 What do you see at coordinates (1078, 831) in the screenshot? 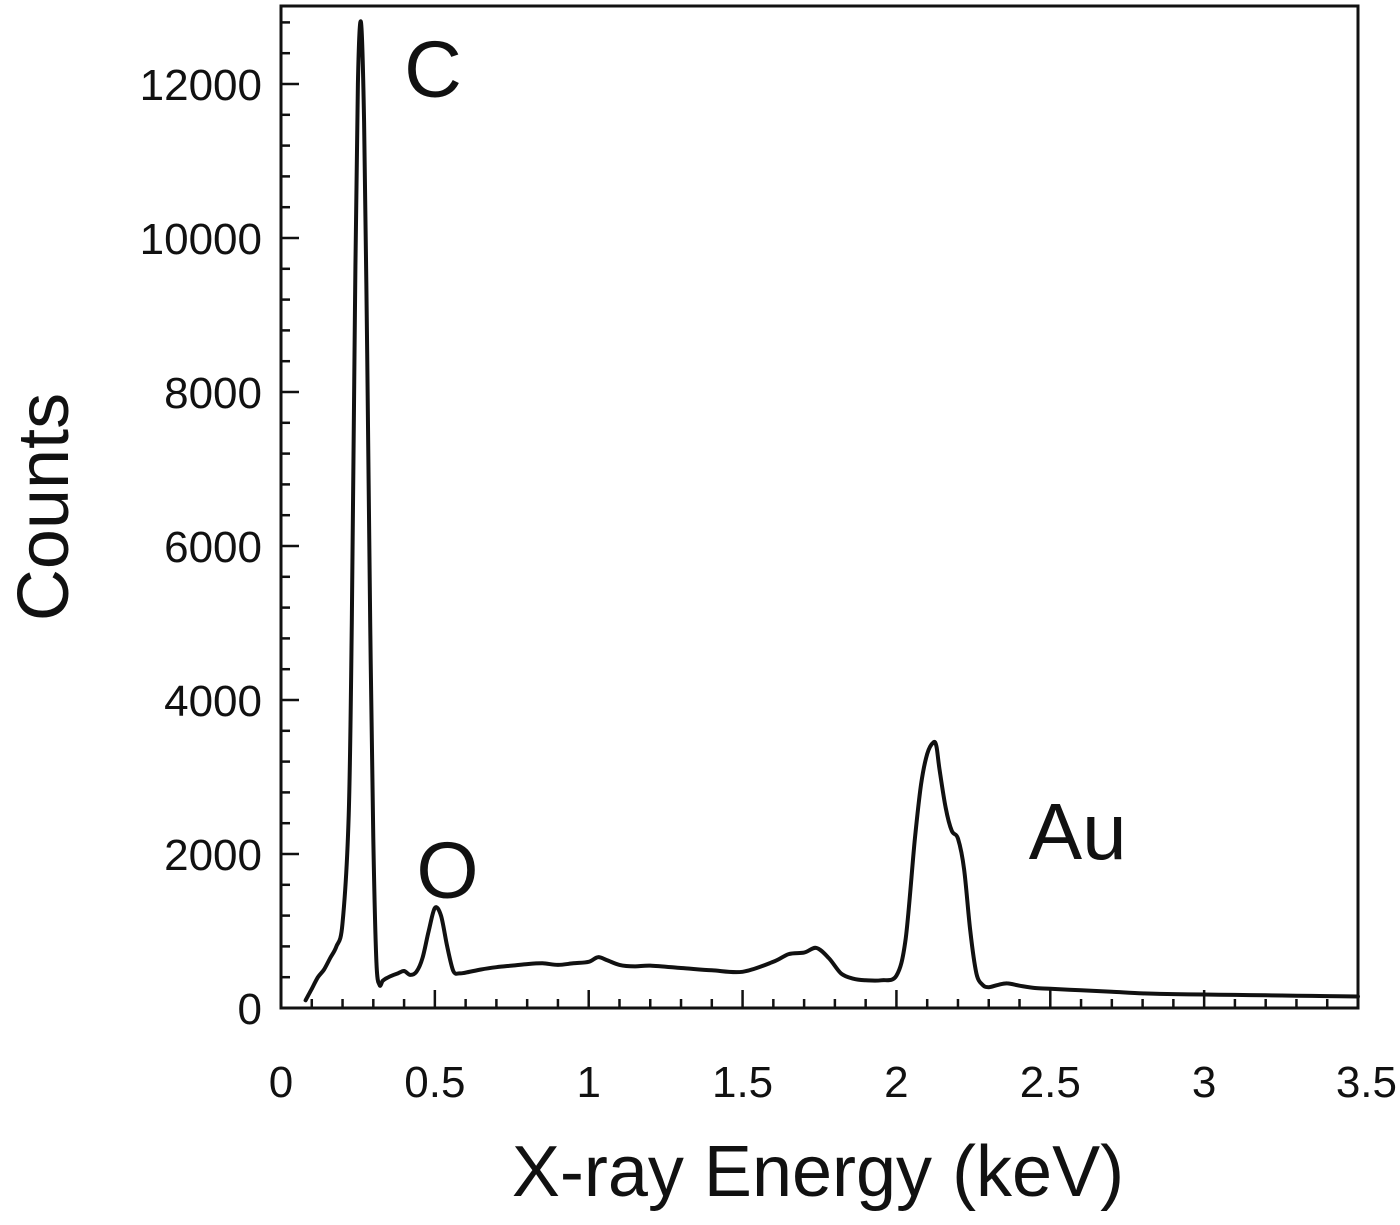
I see `peak-label-au: Au` at bounding box center [1078, 831].